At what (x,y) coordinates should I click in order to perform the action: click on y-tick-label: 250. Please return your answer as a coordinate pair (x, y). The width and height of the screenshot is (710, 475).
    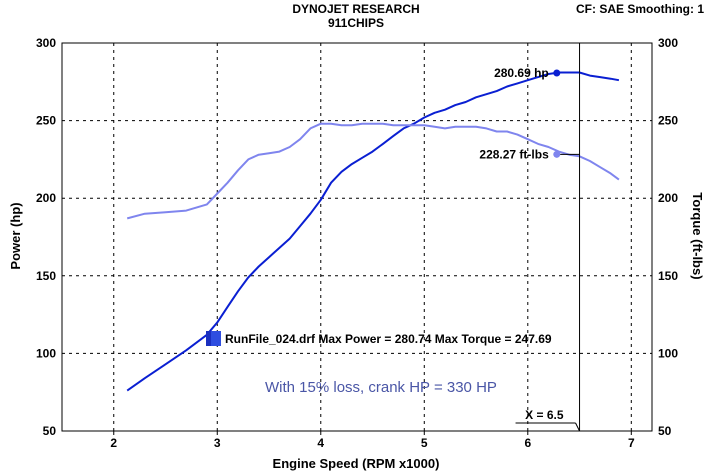
    Looking at the image, I should click on (46, 121).